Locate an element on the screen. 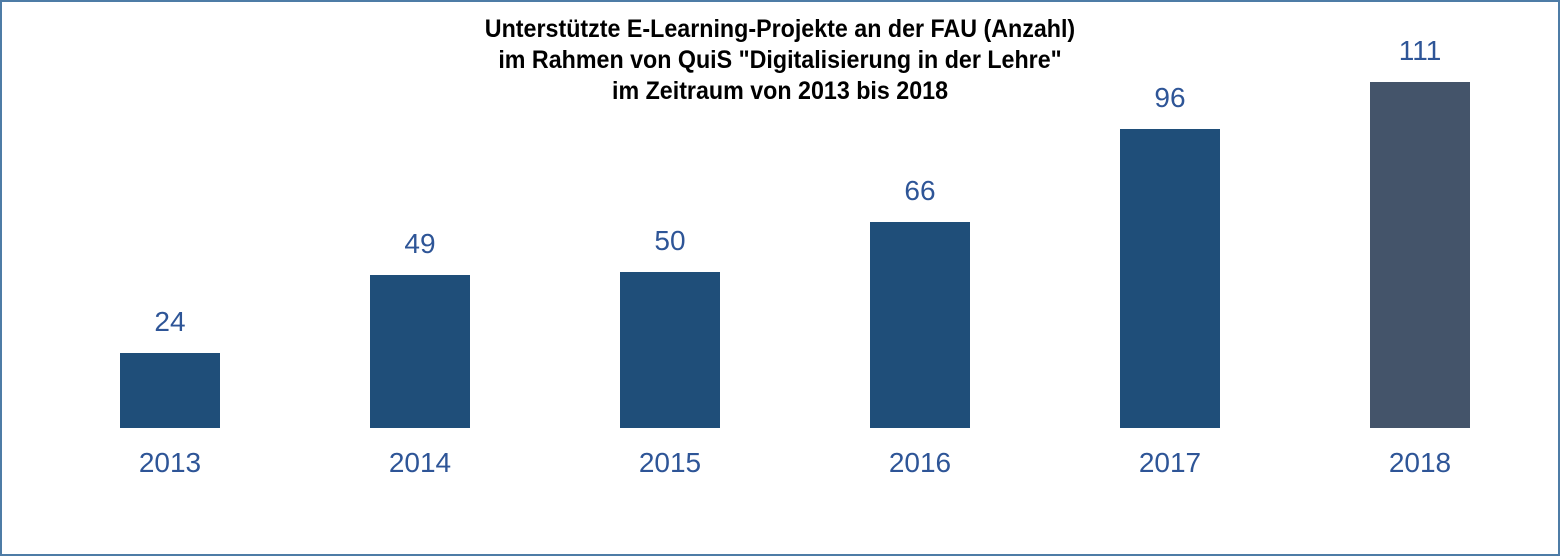 This screenshot has width=1560, height=556. bar-value-label-2014: 49 is located at coordinates (420, 243).